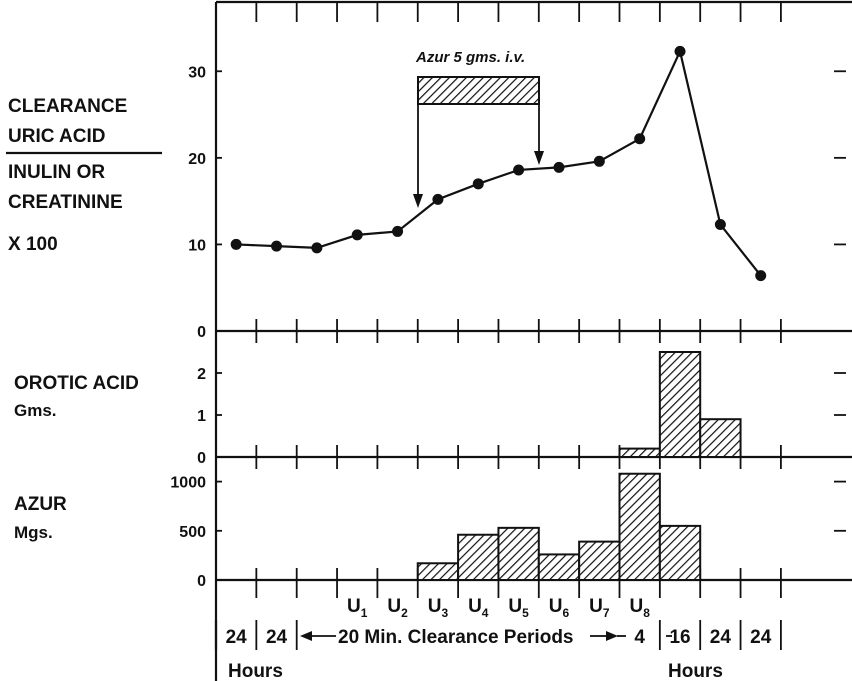  Describe the element at coordinates (478, 90) in the screenshot. I see `annotation-bar` at that location.